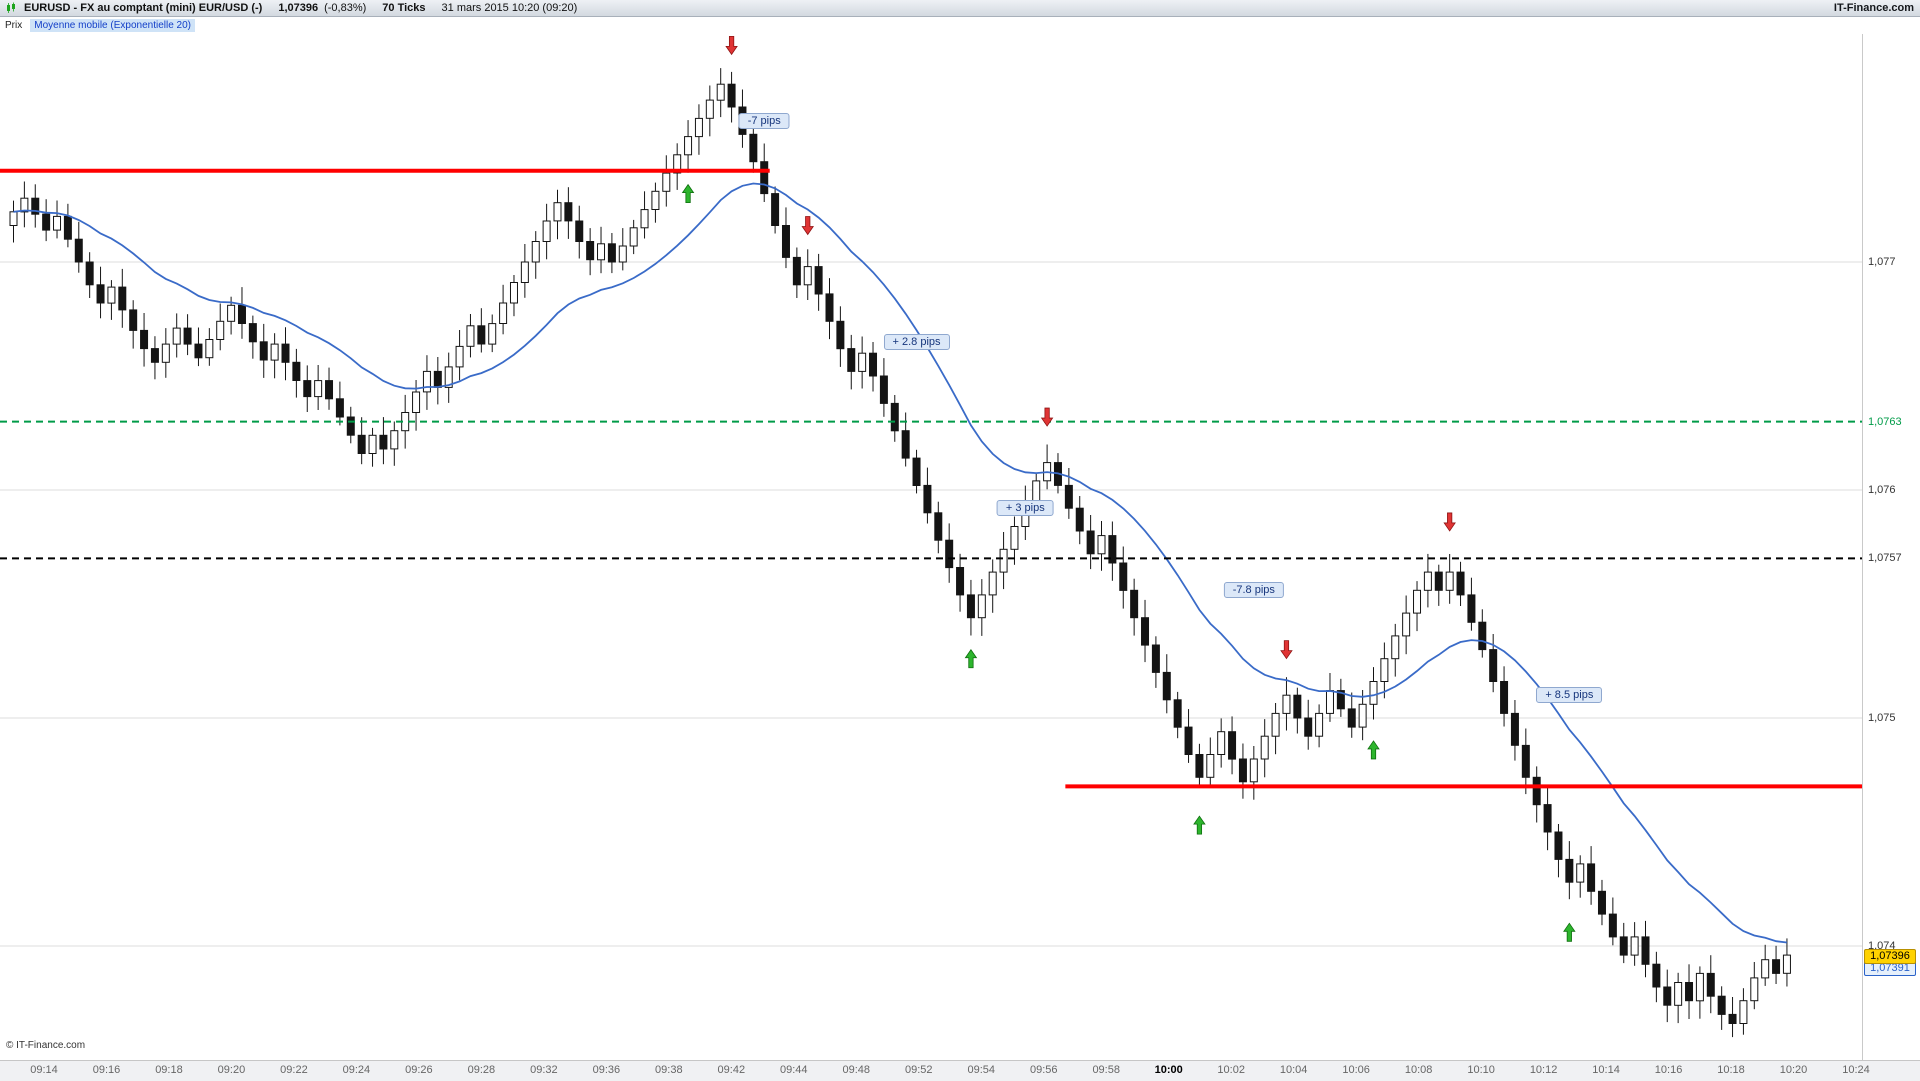  What do you see at coordinates (46, 1045) in the screenshot?
I see `copyright-label: © IT-Finance.com` at bounding box center [46, 1045].